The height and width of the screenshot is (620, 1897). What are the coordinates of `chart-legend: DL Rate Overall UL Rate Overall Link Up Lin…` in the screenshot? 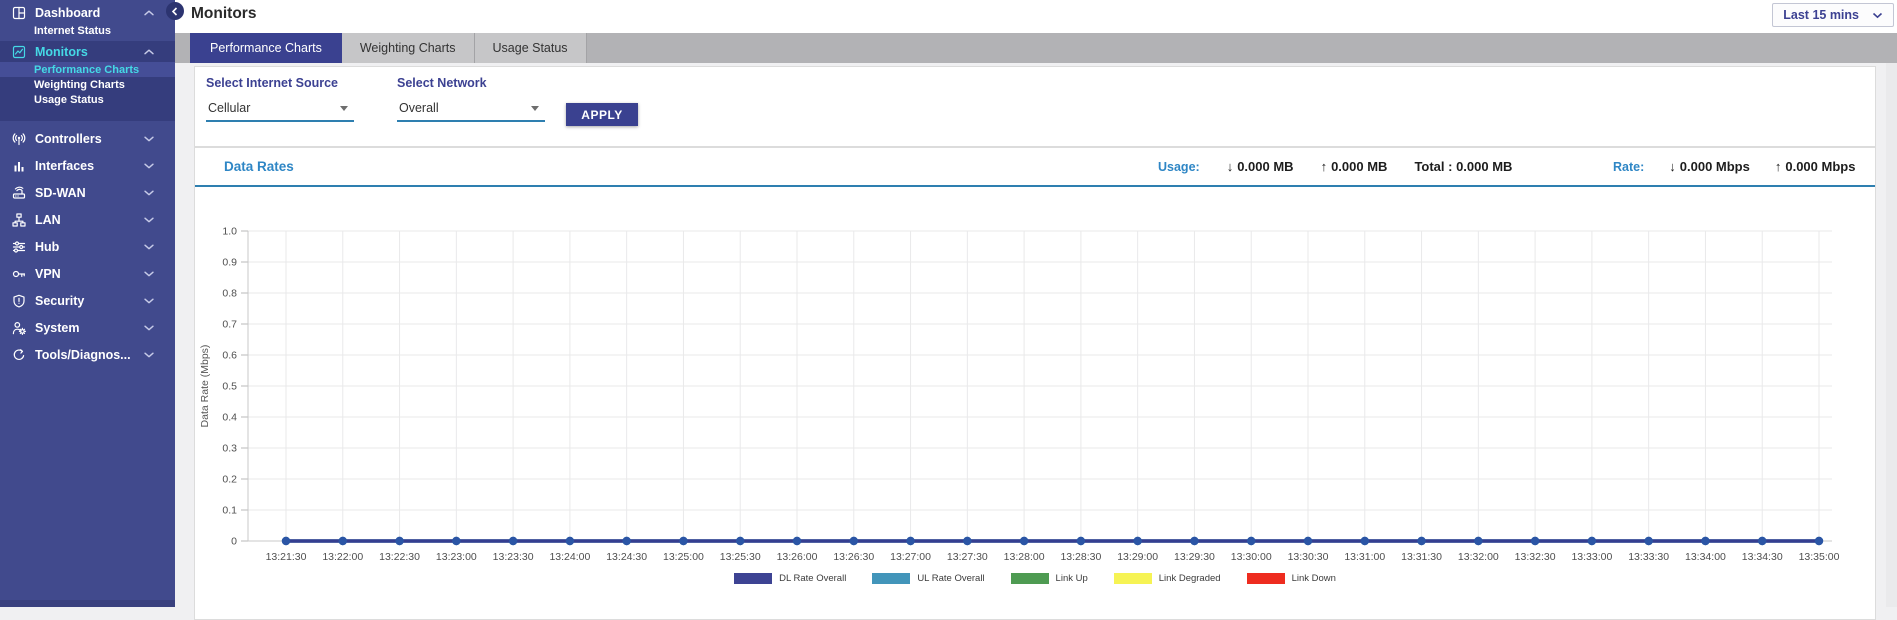 It's located at (1035, 578).